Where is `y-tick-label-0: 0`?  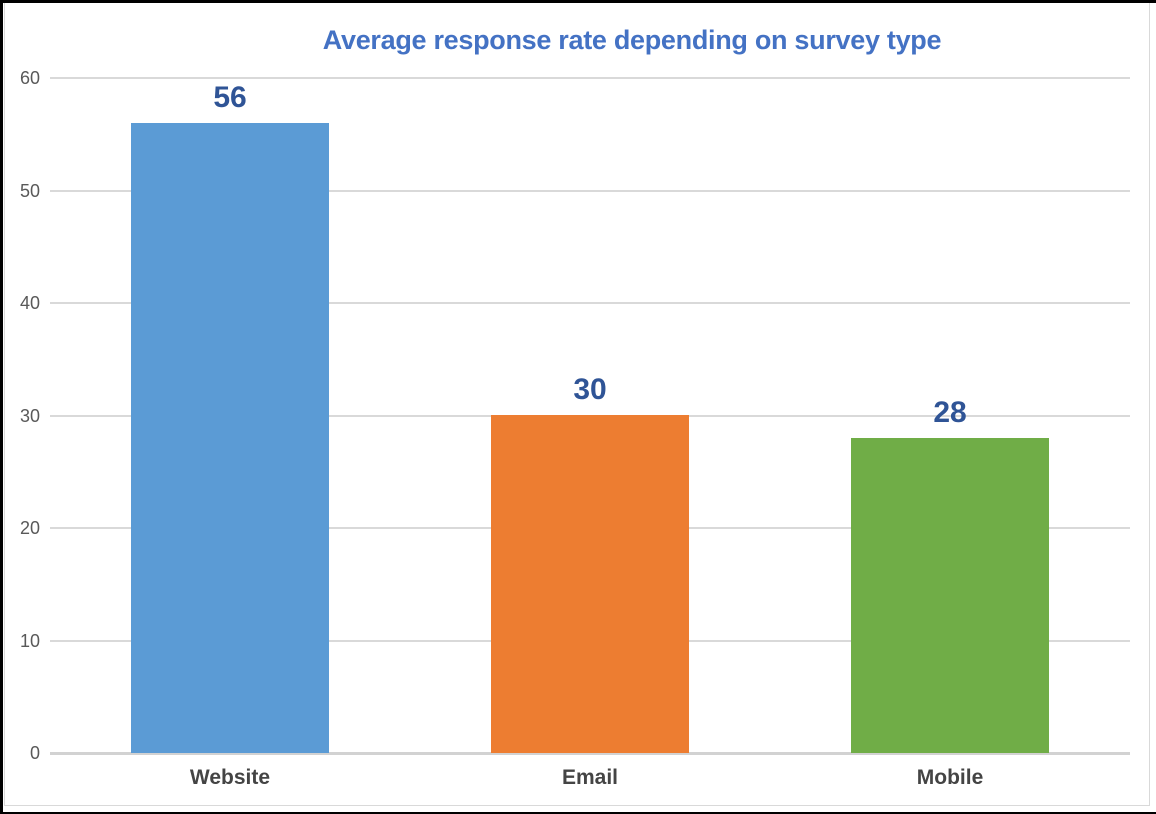
y-tick-label-0: 0 is located at coordinates (34, 753).